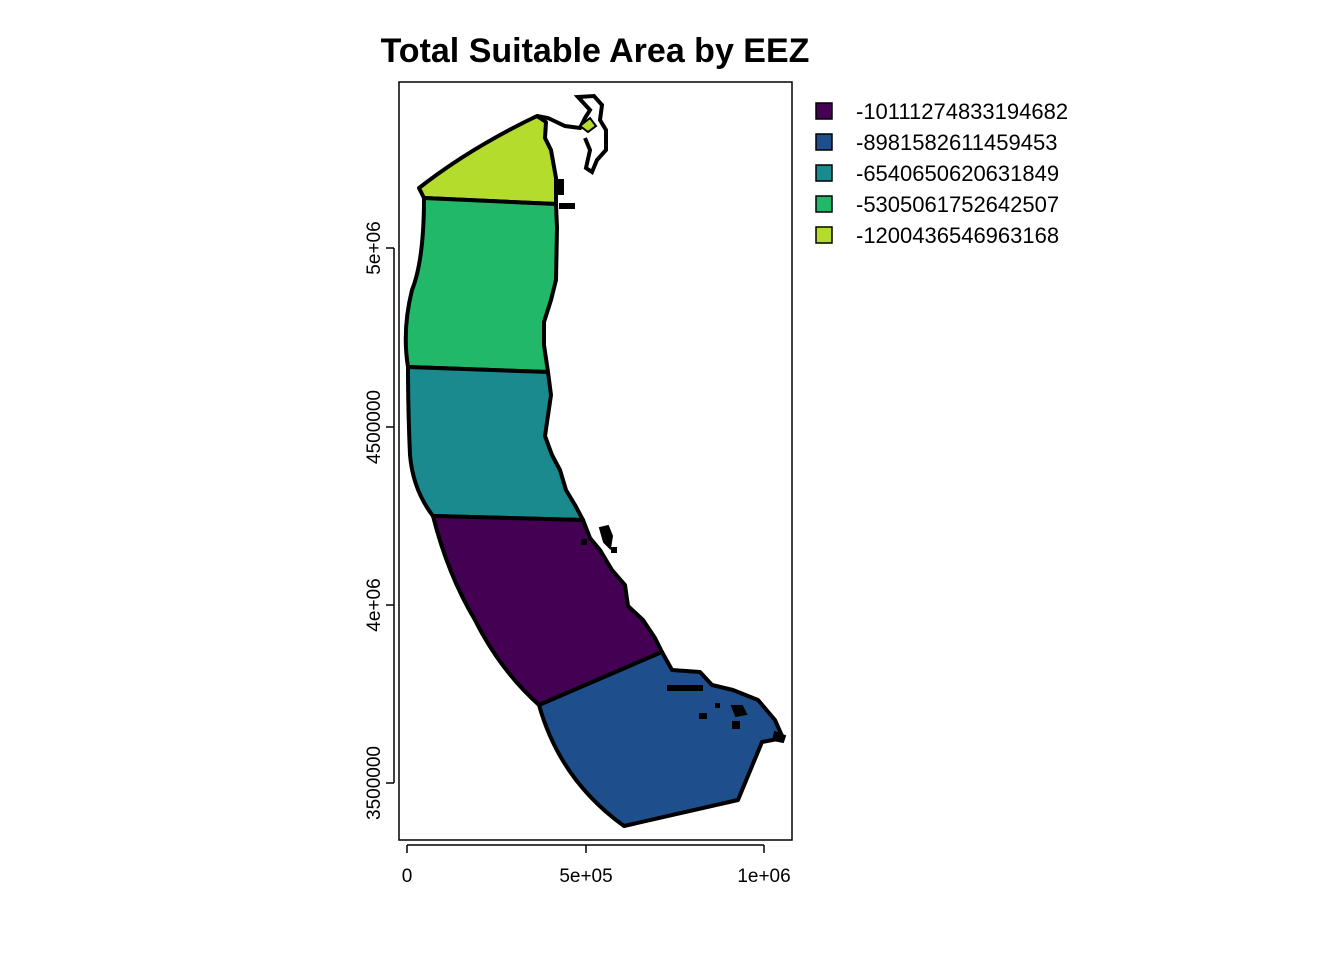 This screenshot has height=960, width=1344. Describe the element at coordinates (595, 51) in the screenshot. I see `chart-title: Total Suitable Area by EEZ` at that location.